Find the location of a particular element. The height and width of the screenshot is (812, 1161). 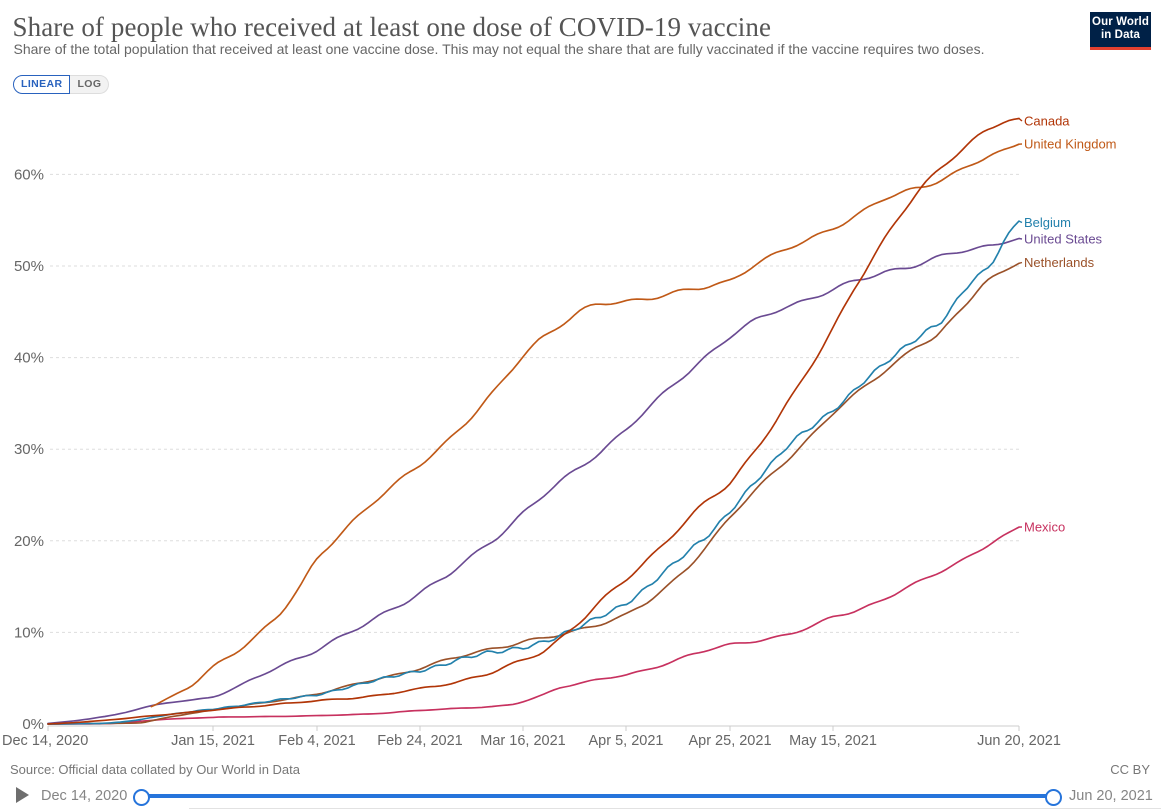

svg-text: Feb 4, 2021 is located at coordinates (316, 741).